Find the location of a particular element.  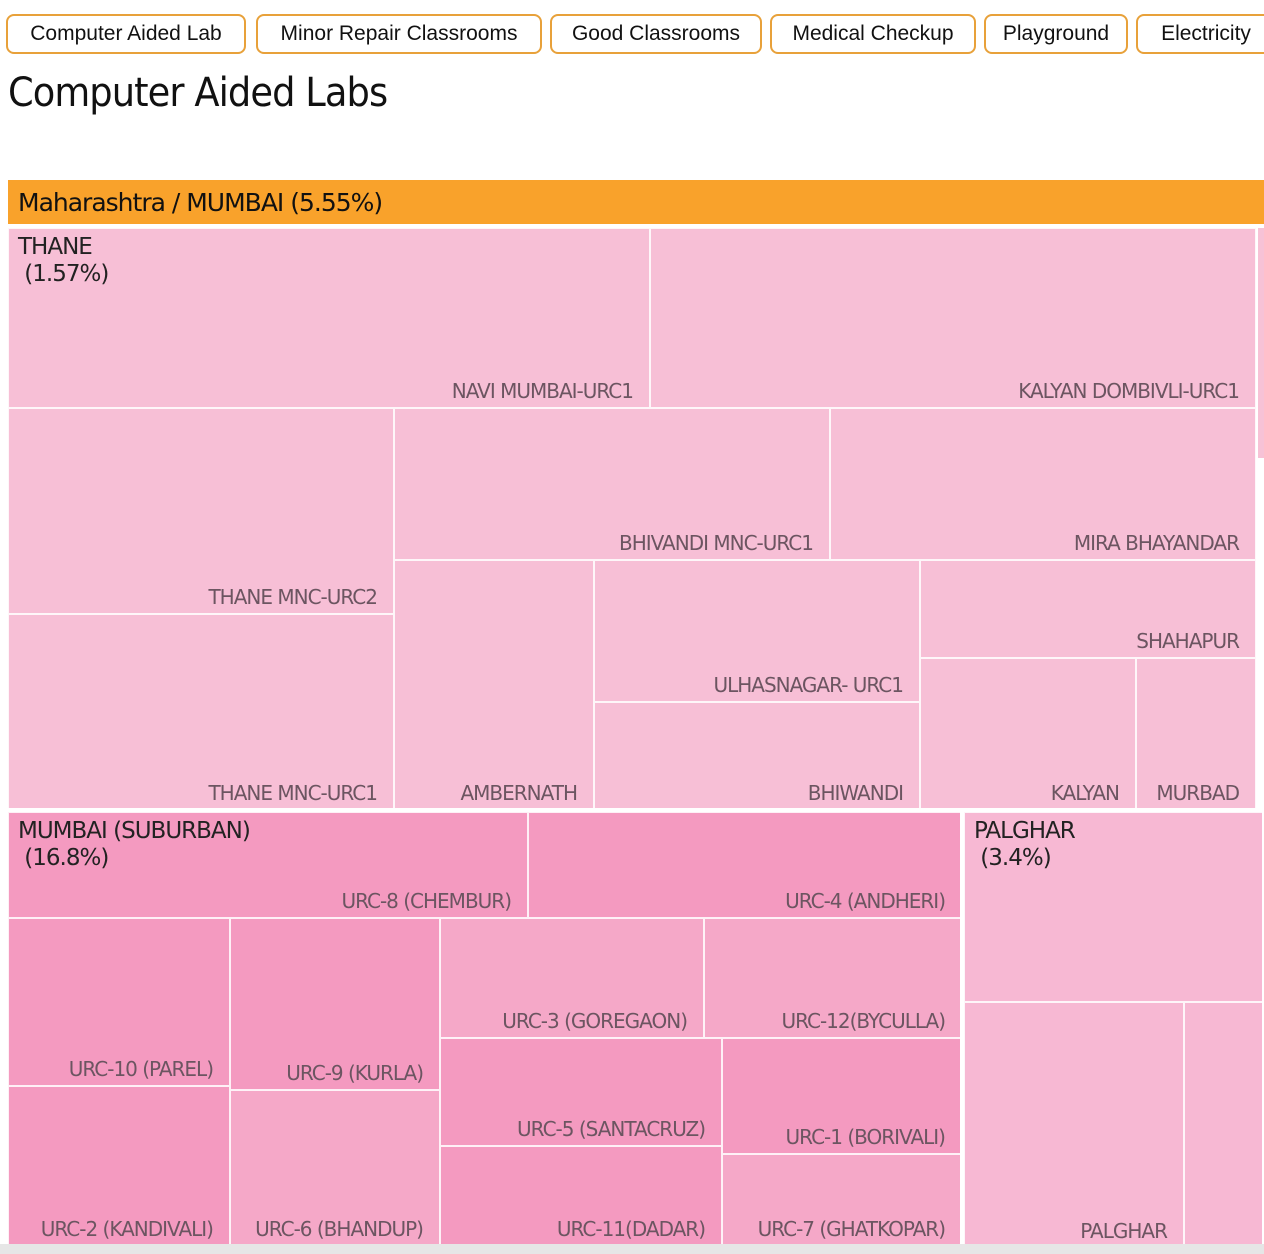

treemap-cell-label: PALGHAR is located at coordinates (1124, 1231).